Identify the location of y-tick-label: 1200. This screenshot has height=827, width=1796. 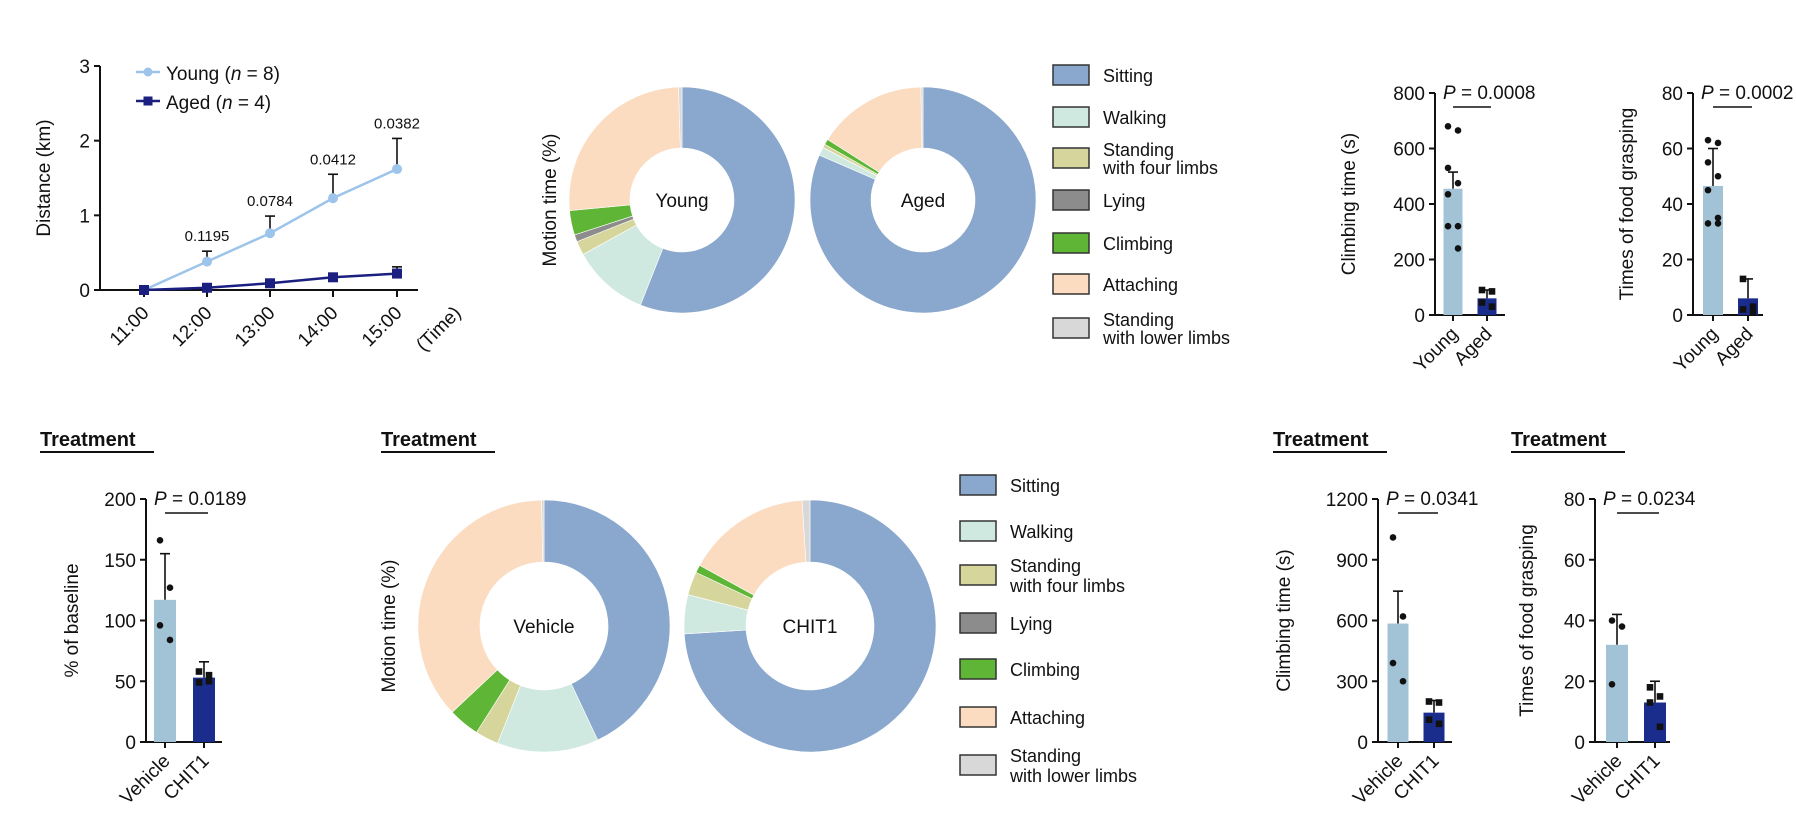
(1347, 500).